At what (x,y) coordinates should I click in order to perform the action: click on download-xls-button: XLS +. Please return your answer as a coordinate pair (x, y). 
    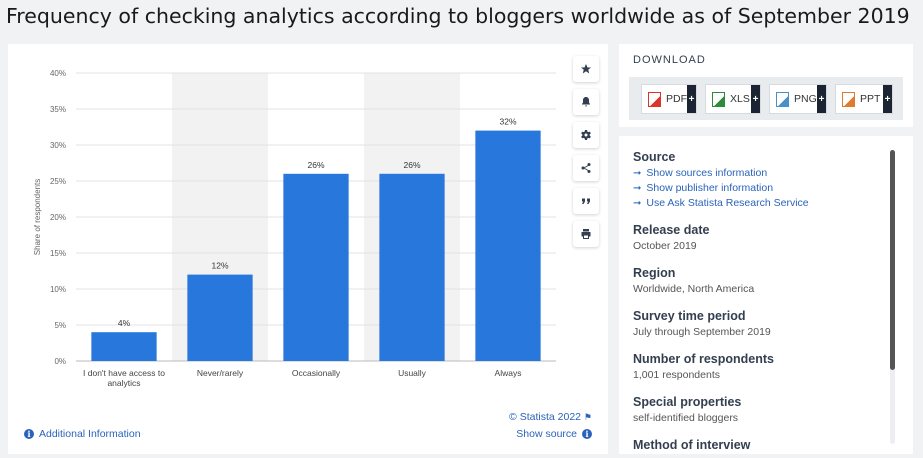
    Looking at the image, I should click on (733, 99).